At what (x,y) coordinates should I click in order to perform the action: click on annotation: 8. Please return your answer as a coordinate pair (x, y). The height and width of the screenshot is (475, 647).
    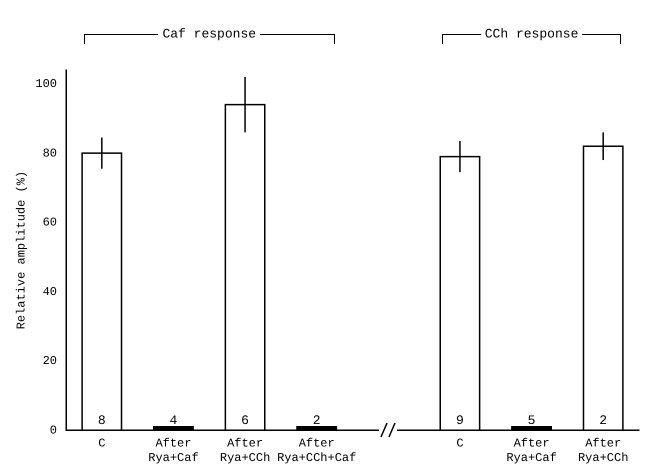
    Looking at the image, I should click on (102, 420).